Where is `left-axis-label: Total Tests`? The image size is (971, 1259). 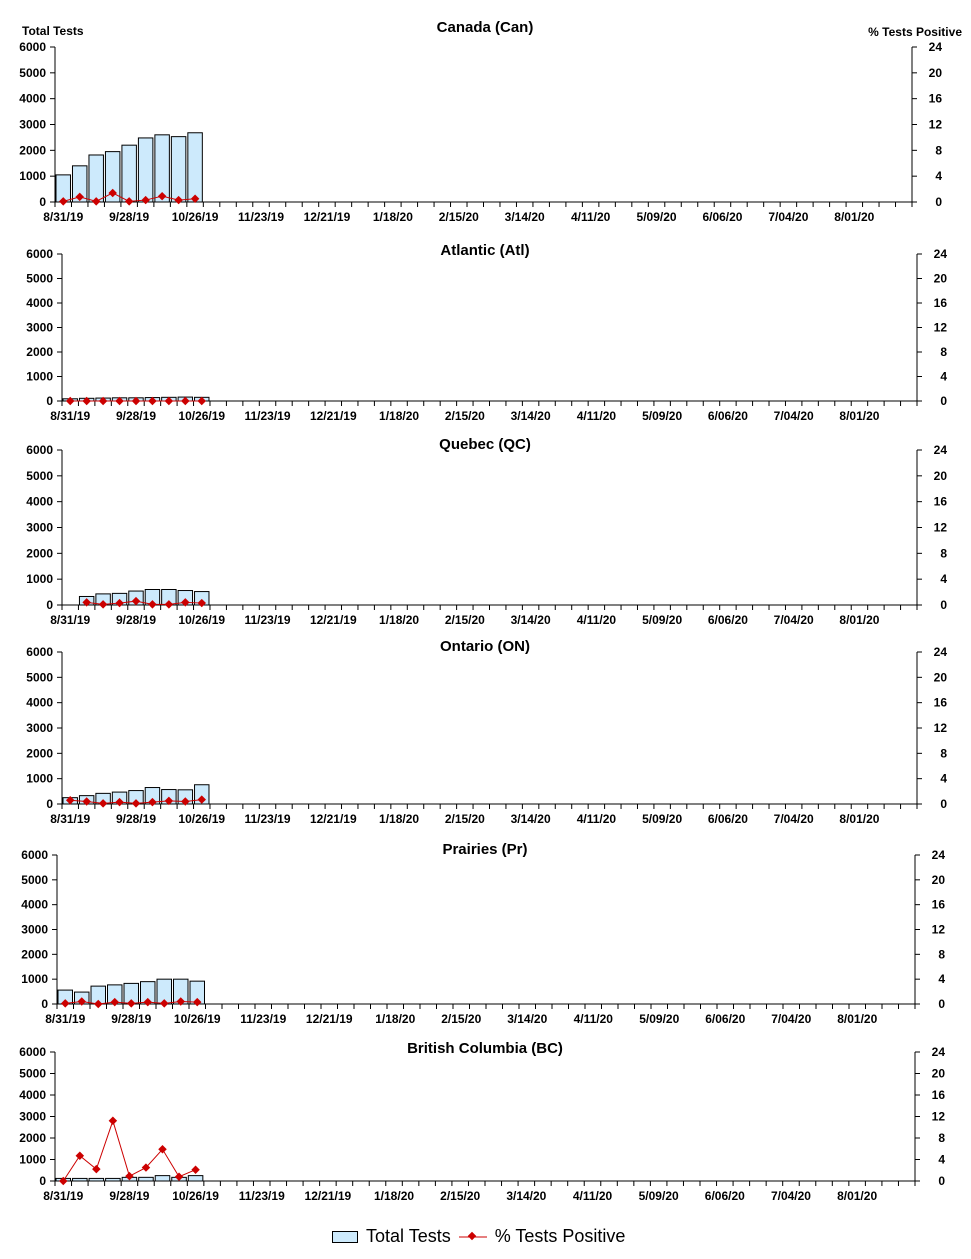
left-axis-label: Total Tests is located at coordinates (53, 31).